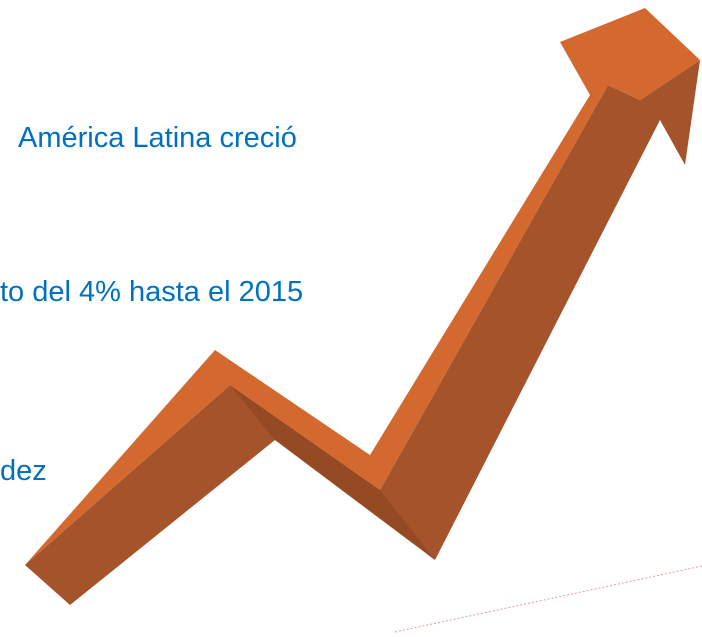  Describe the element at coordinates (152, 292) in the screenshot. I see `text-line: to del 4% hasta el 2015` at that location.